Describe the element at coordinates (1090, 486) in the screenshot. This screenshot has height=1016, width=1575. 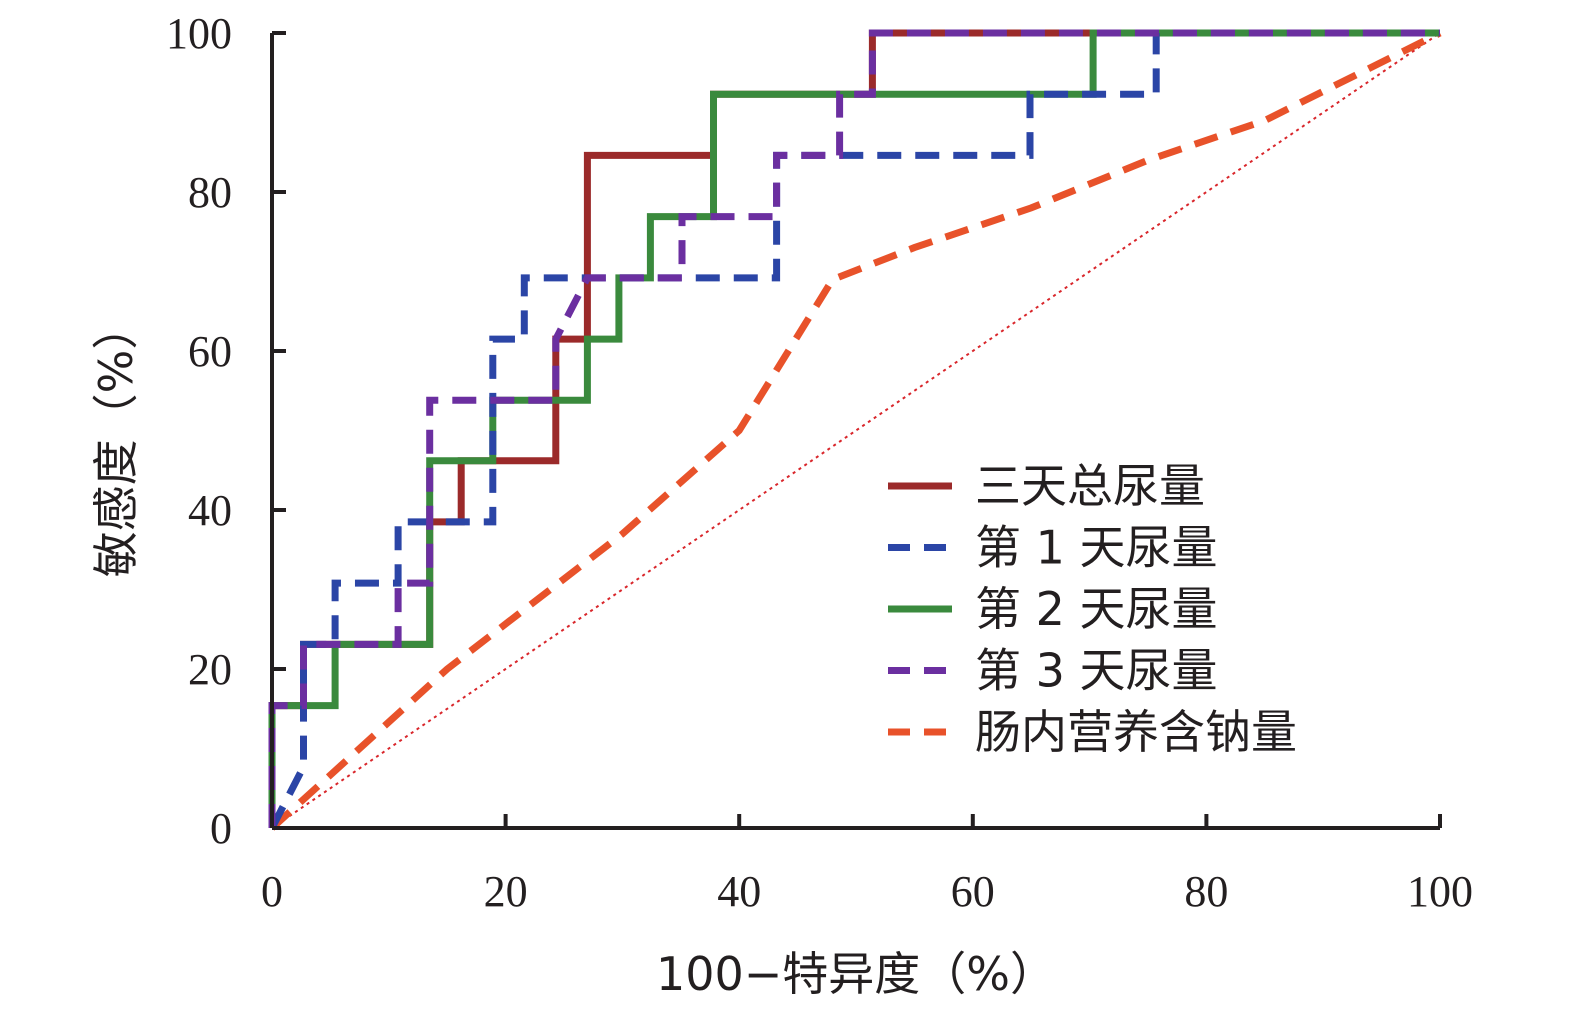
I see `legend-label: 三天总尿量` at that location.